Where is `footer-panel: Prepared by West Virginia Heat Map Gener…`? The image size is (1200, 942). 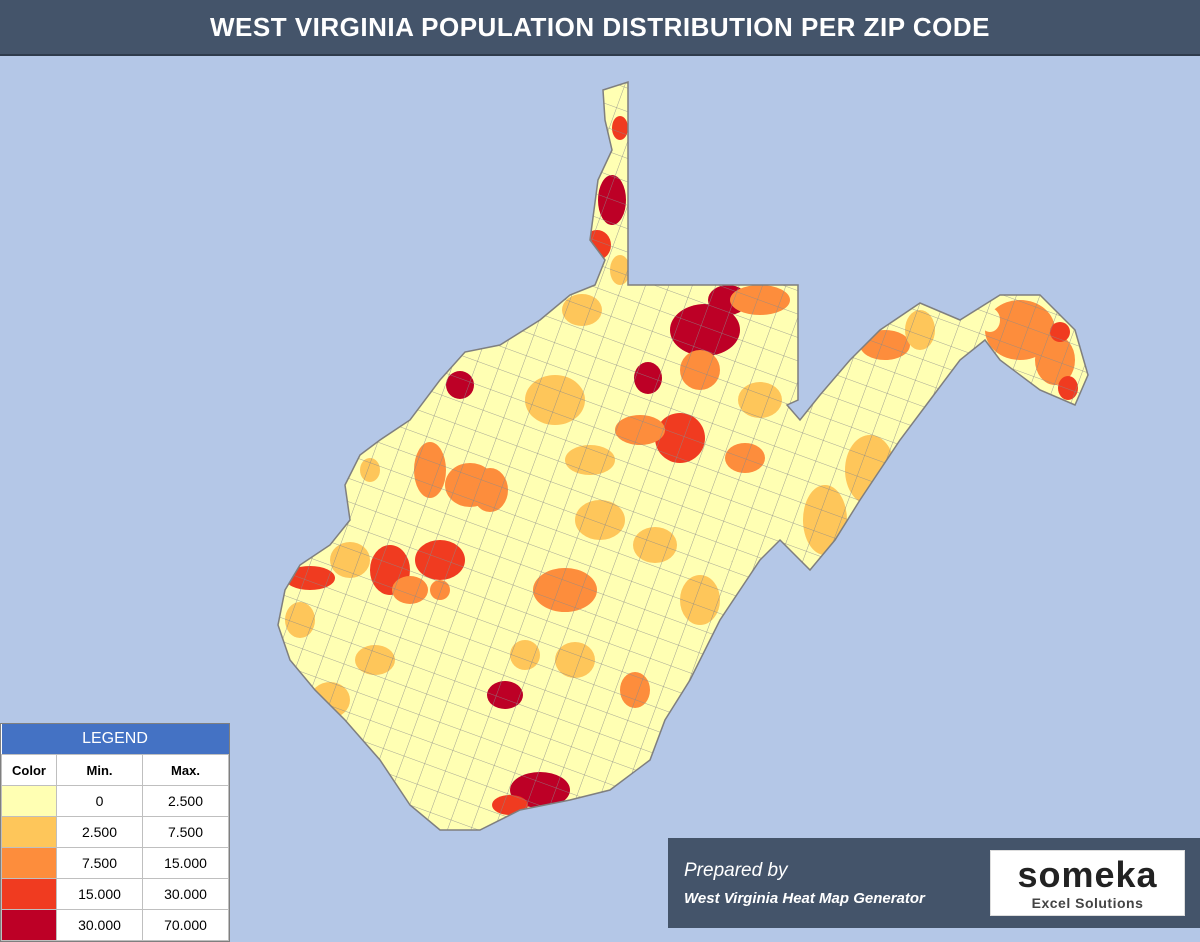
footer-panel: Prepared by West Virginia Heat Map Gener… is located at coordinates (934, 883).